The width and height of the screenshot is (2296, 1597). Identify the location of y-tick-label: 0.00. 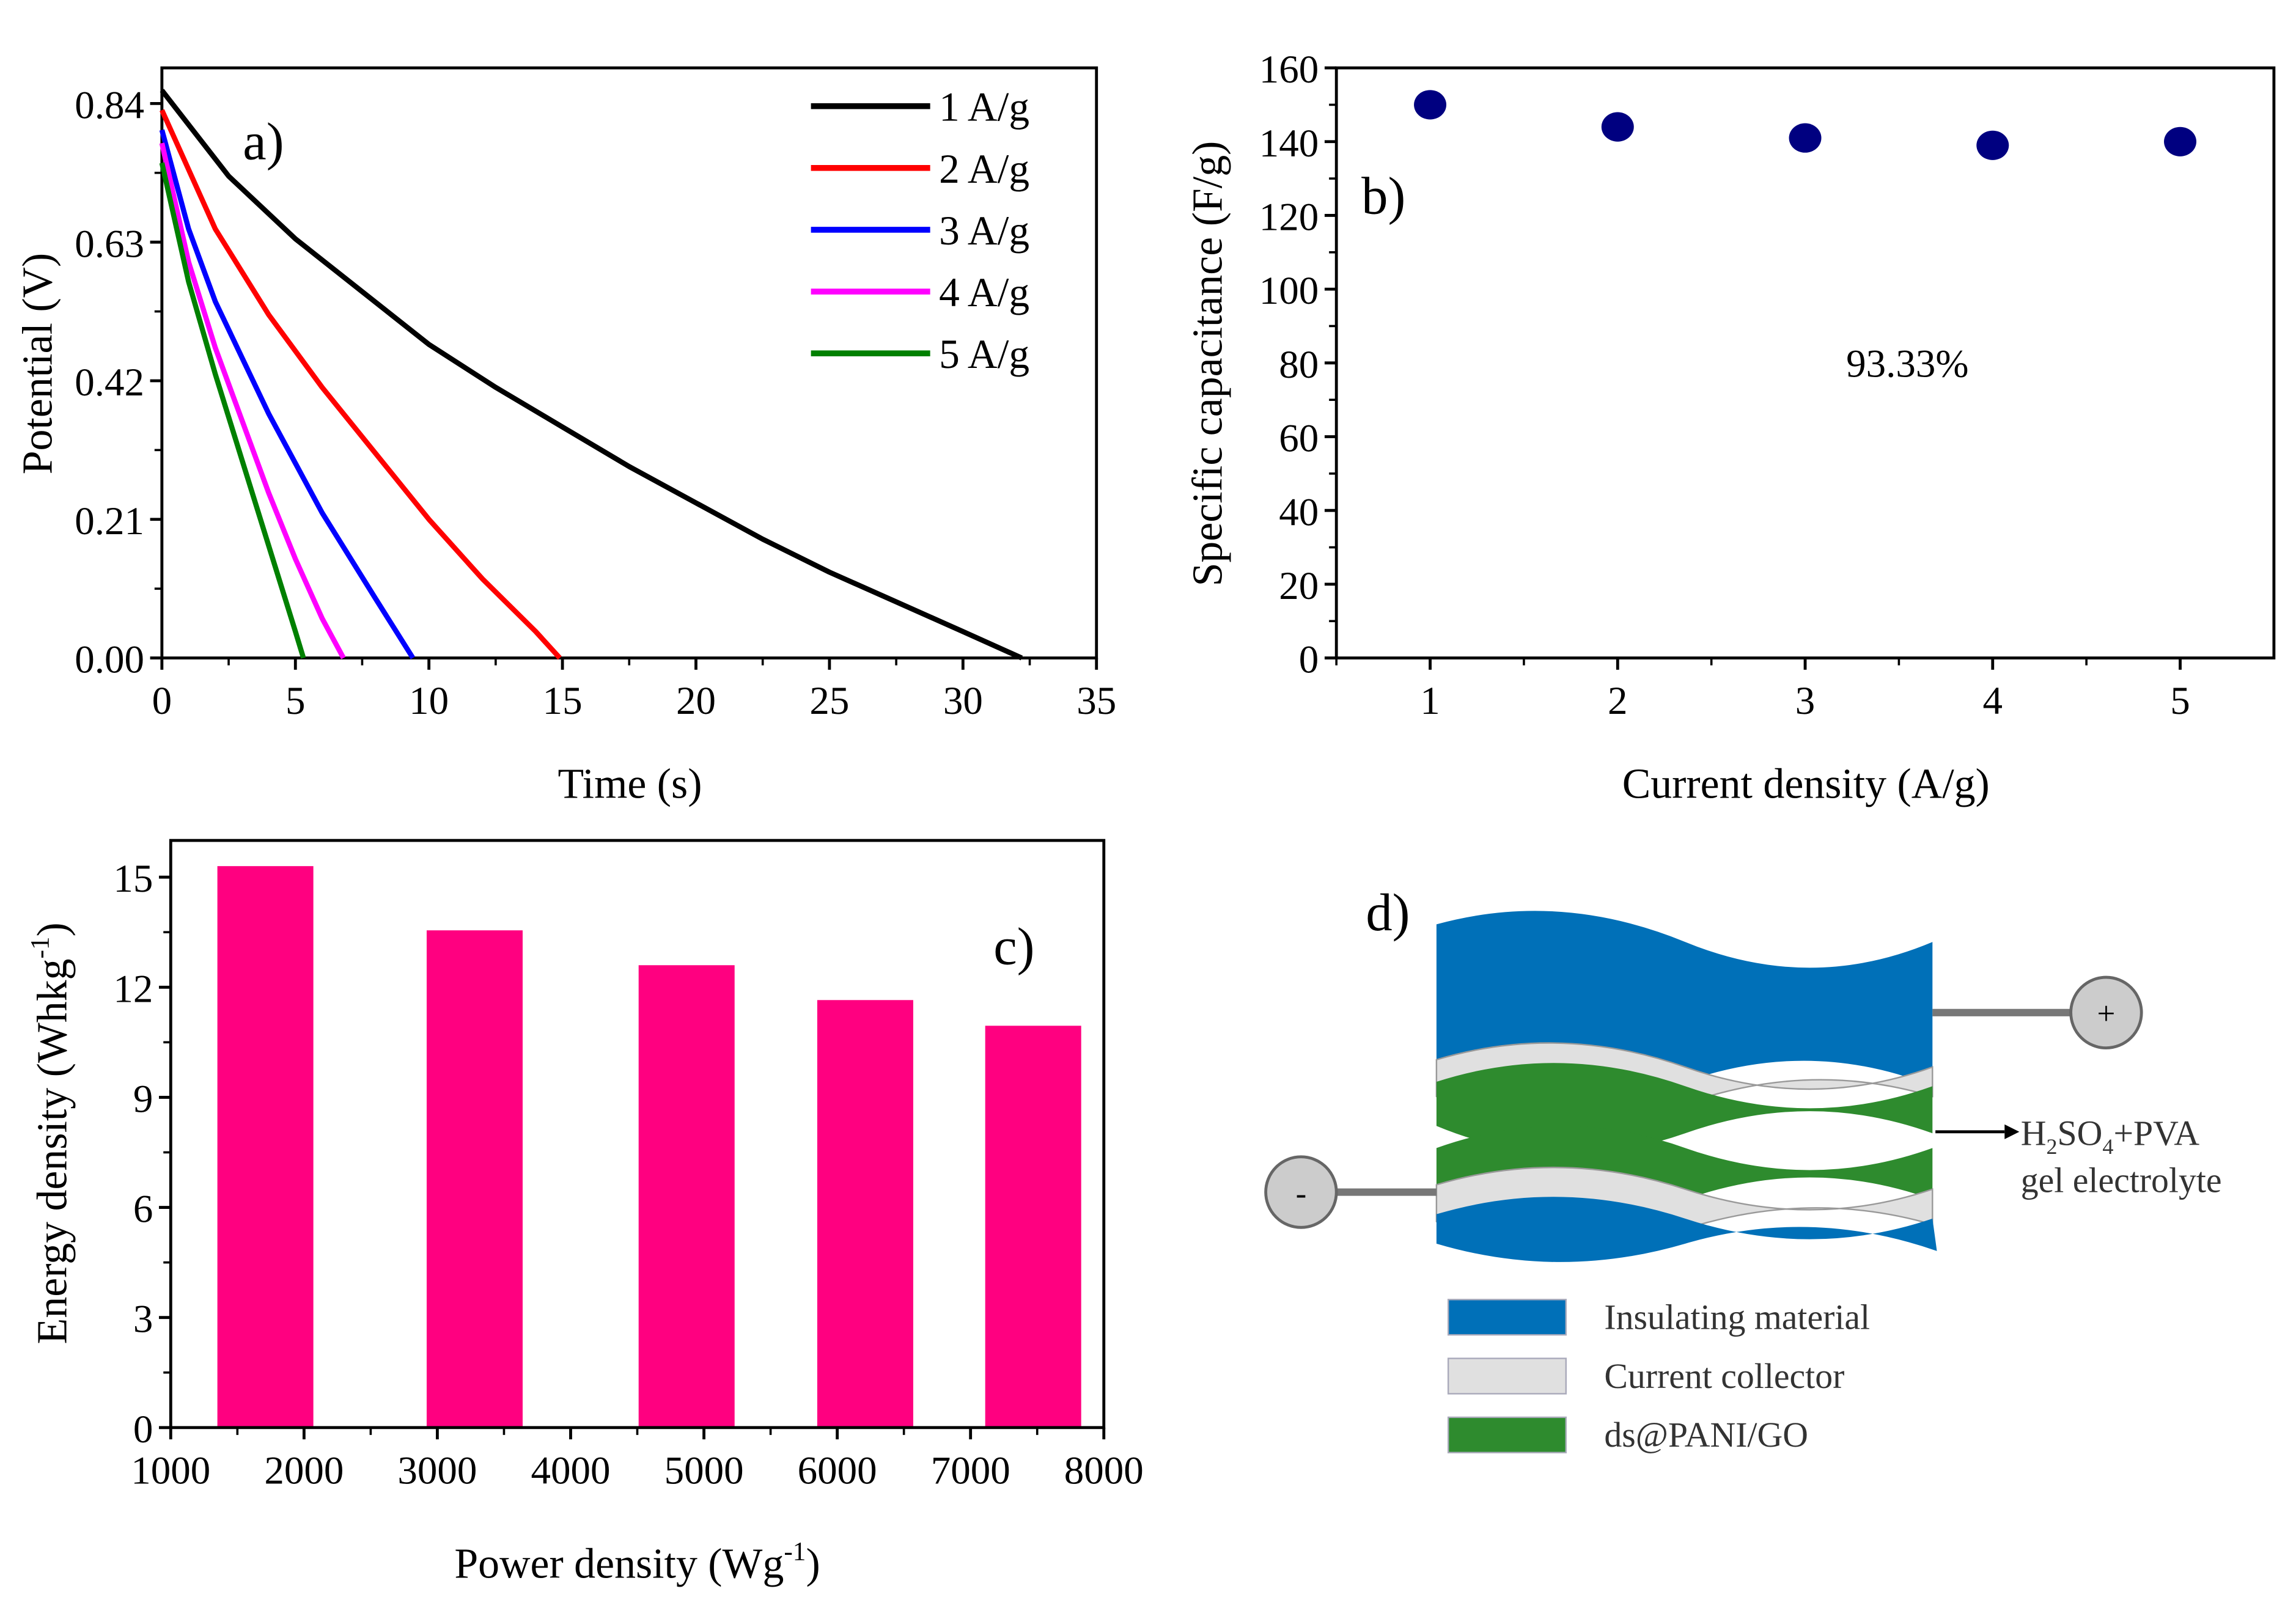
(109, 660).